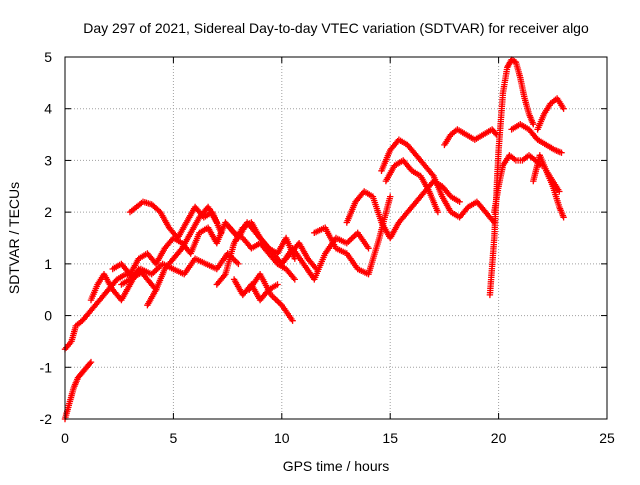 Image resolution: width=640 pixels, height=485 pixels. What do you see at coordinates (174, 438) in the screenshot?
I see `x-tick-label: 5` at bounding box center [174, 438].